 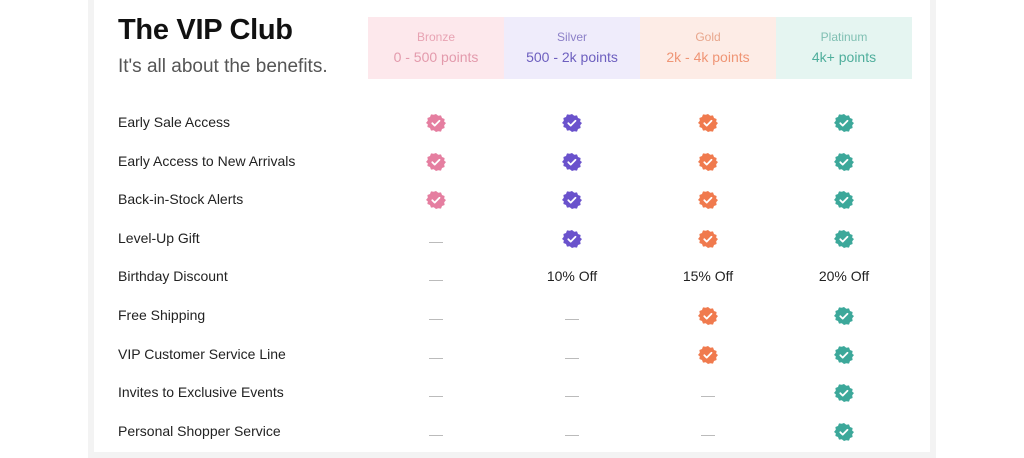 I want to click on benefit-row: Early Access to New Arrivals, so click(x=518, y=162).